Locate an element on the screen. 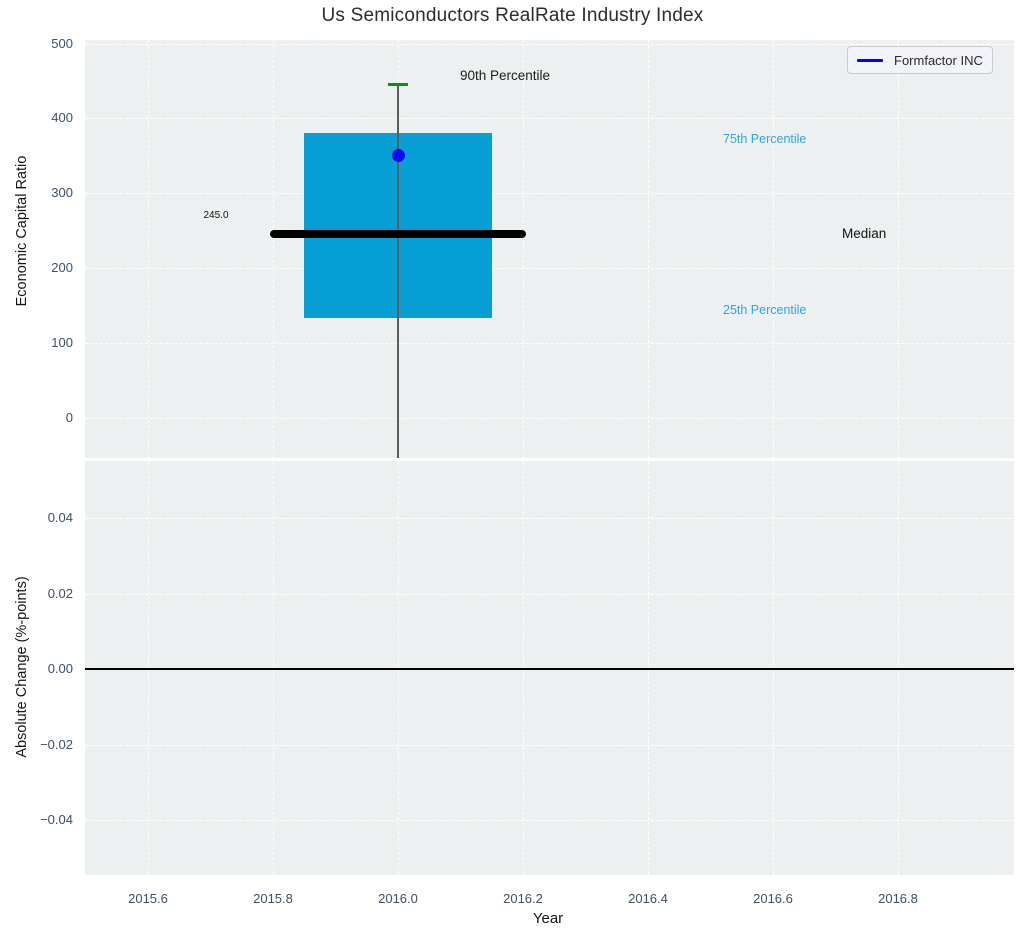  x-tick-label: 2015.6 is located at coordinates (148, 898).